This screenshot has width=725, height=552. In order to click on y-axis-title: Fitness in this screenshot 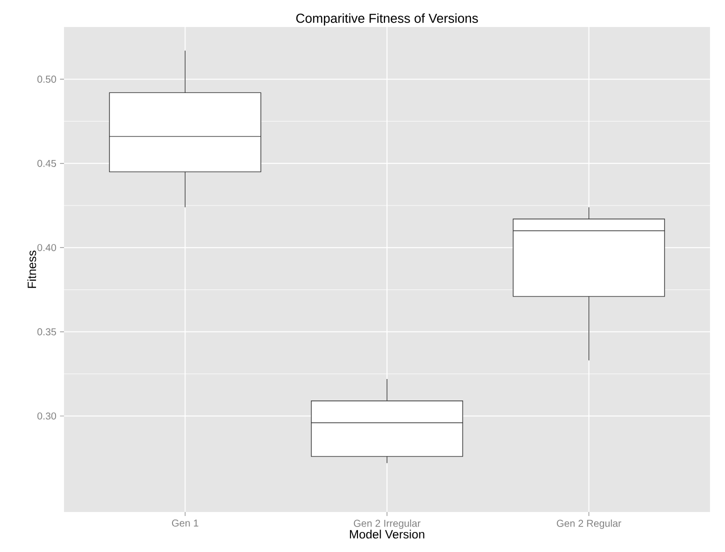, I will do `click(31, 269)`.